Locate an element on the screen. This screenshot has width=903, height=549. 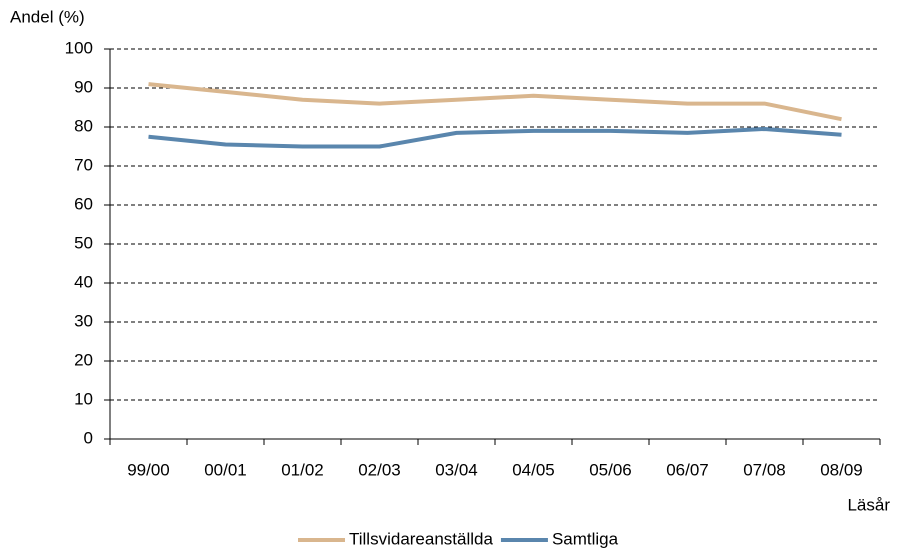
y-tick-label: 50 is located at coordinates (83, 242).